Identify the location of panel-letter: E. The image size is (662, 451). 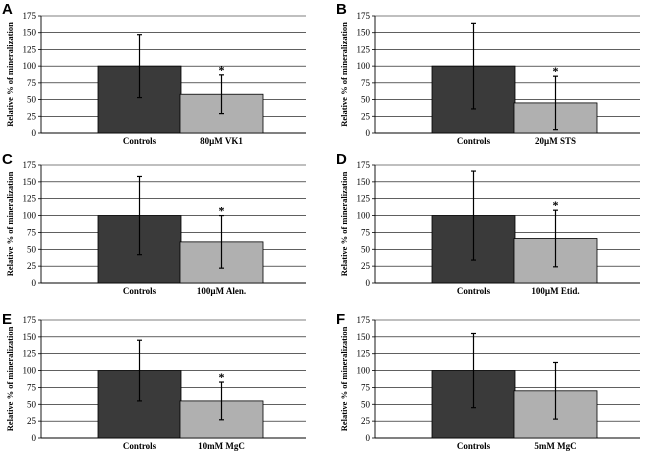
(7, 319).